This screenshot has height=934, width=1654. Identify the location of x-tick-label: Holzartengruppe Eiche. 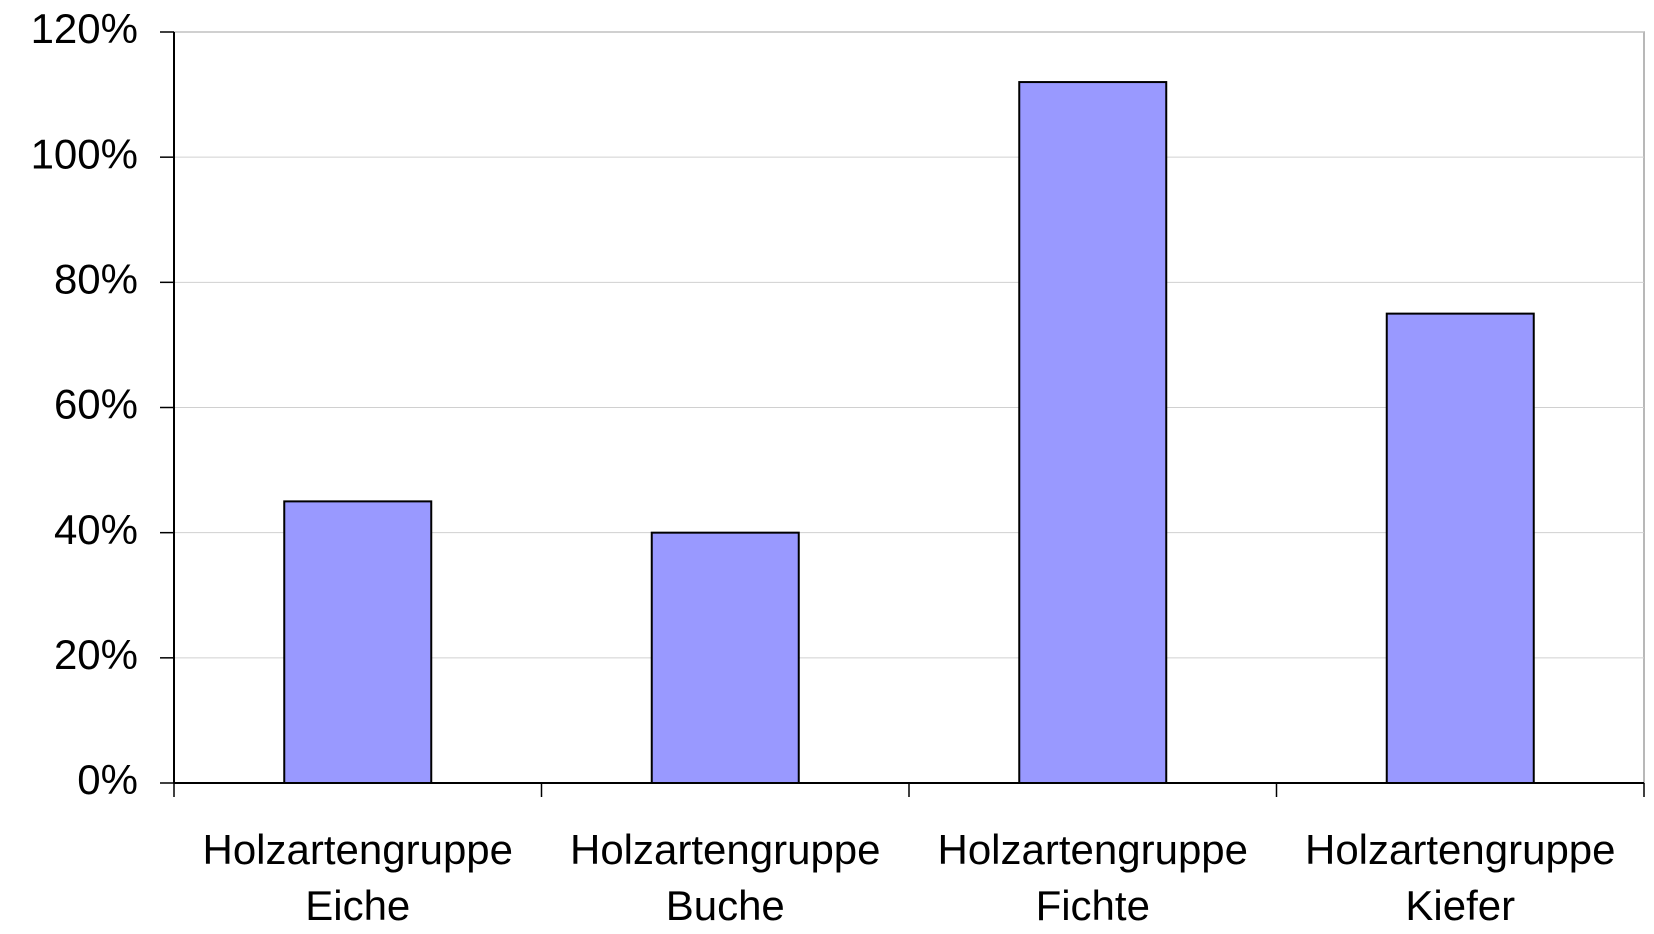
(358, 877).